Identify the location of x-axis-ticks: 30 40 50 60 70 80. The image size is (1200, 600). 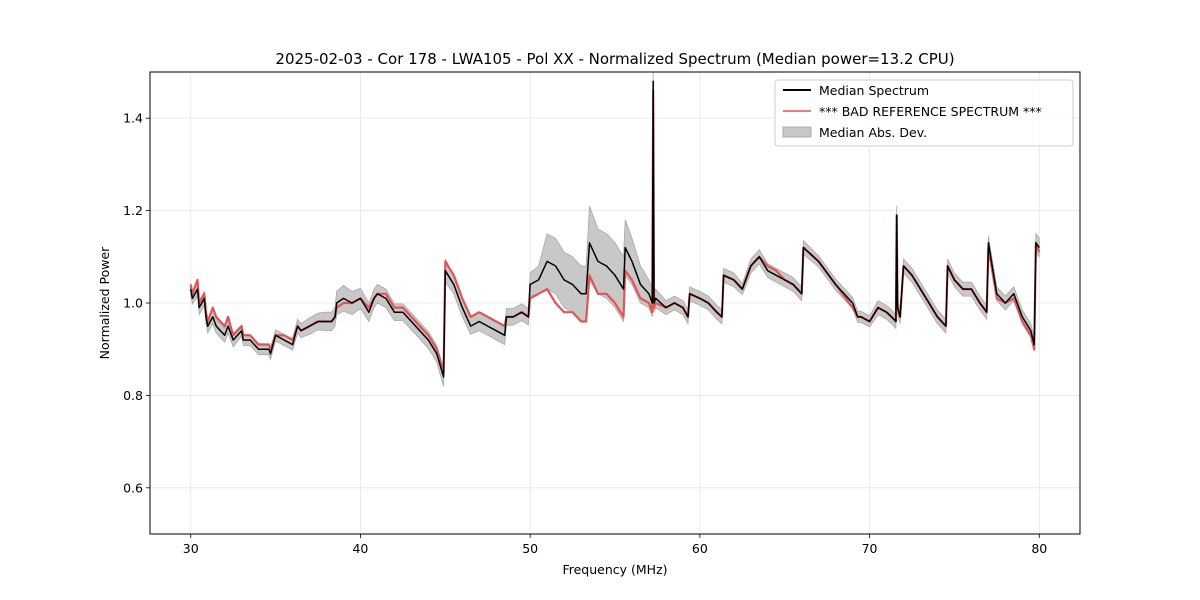
(615, 545).